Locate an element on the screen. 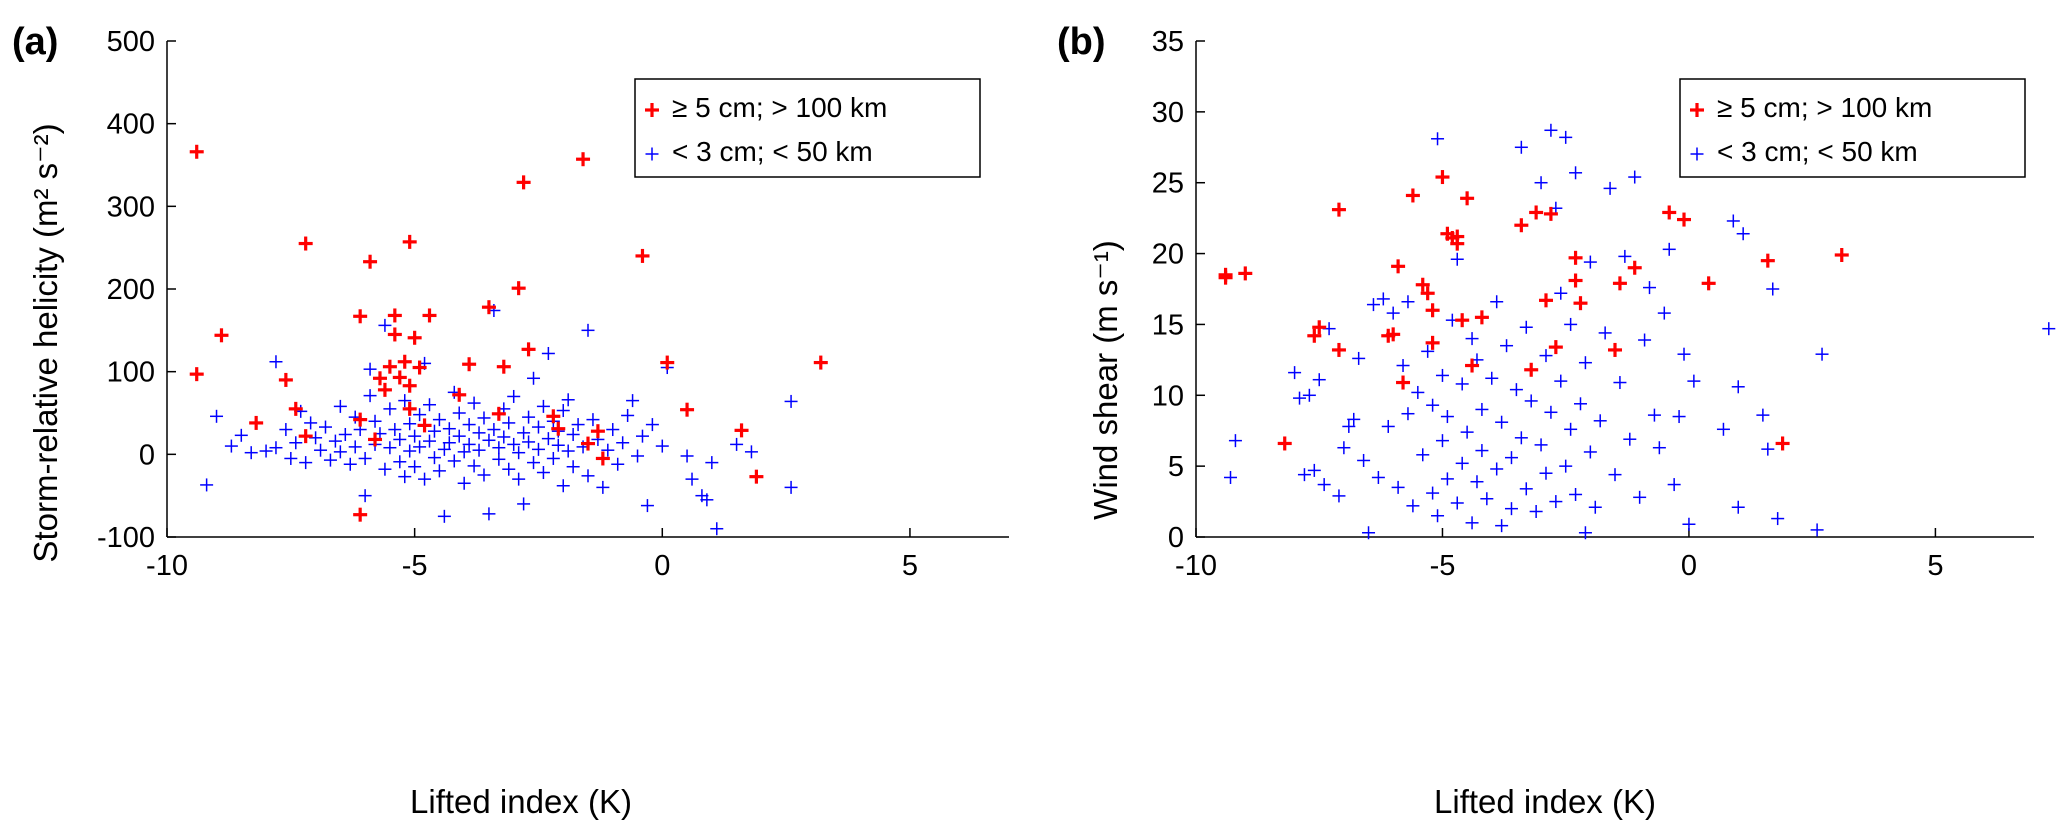  x-tick-label: -10 is located at coordinates (167, 566).